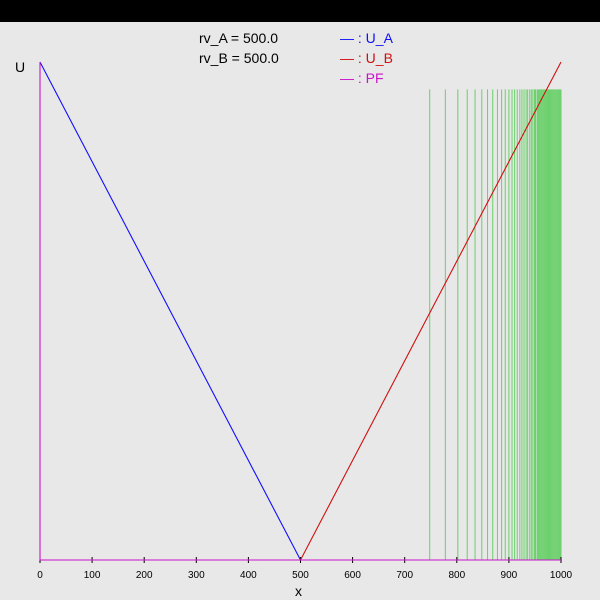 The width and height of the screenshot is (600, 600). Describe the element at coordinates (144, 575) in the screenshot. I see `x-tick-label-200: 200` at that location.